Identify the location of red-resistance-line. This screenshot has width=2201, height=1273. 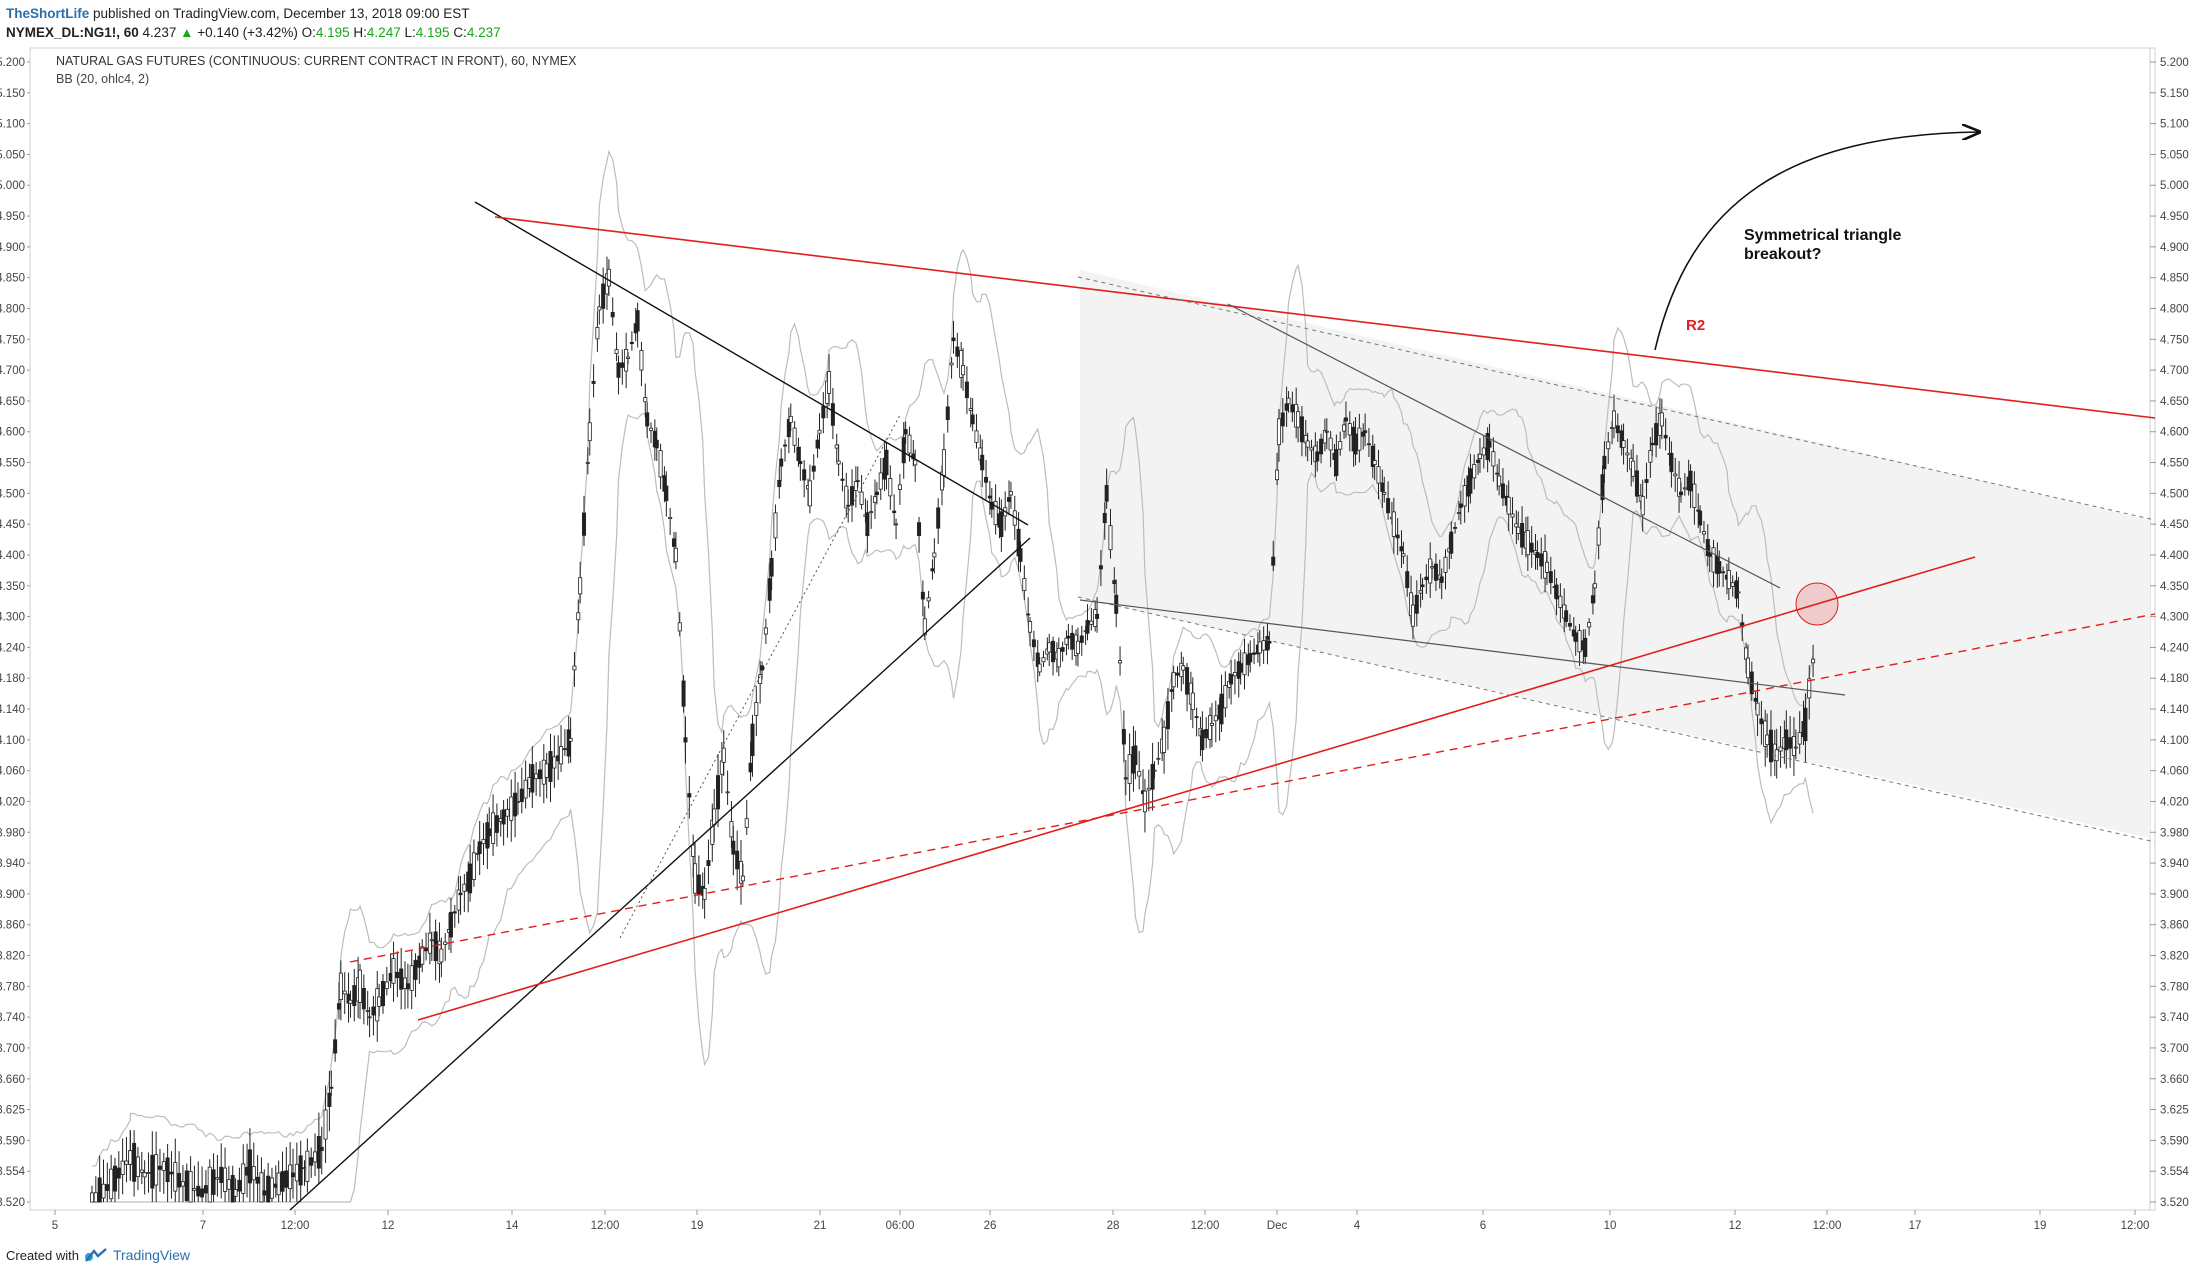
(1325, 317).